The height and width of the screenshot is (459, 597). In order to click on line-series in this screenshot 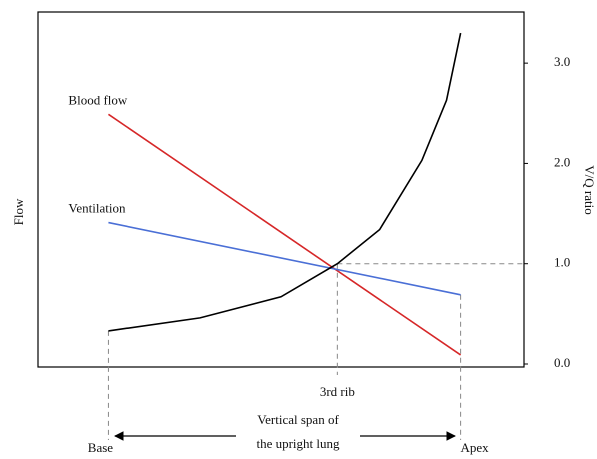, I will do `click(284, 258)`.